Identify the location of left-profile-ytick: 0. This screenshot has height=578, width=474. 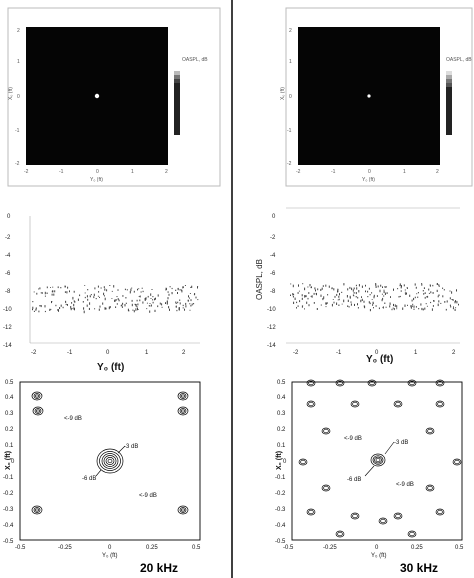
(9, 217).